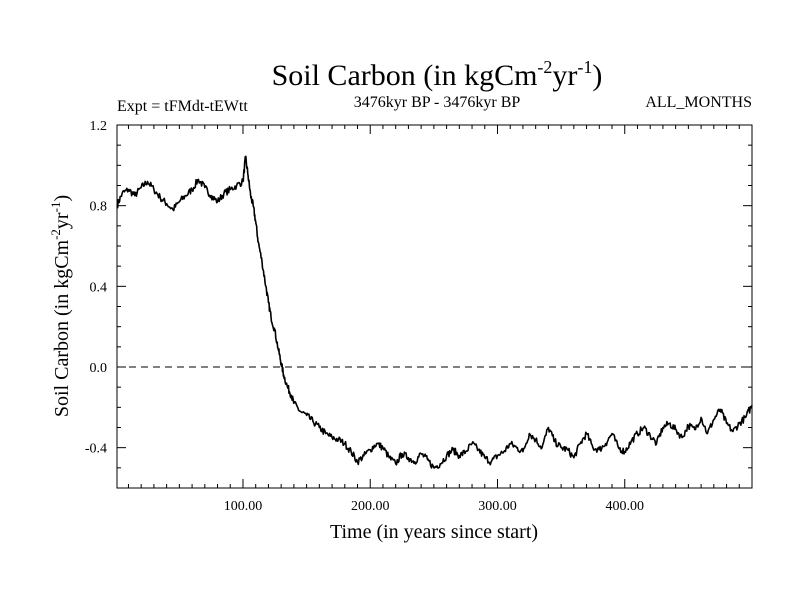  I want to click on y-tick-label: 0.8, so click(99, 207).